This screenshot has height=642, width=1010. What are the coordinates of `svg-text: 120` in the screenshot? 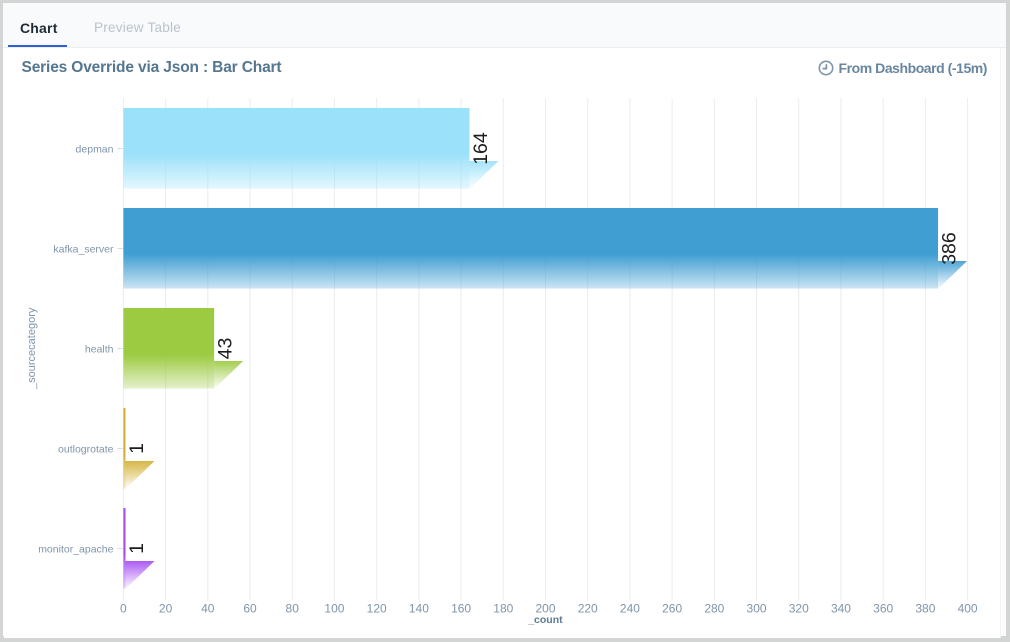 It's located at (377, 609).